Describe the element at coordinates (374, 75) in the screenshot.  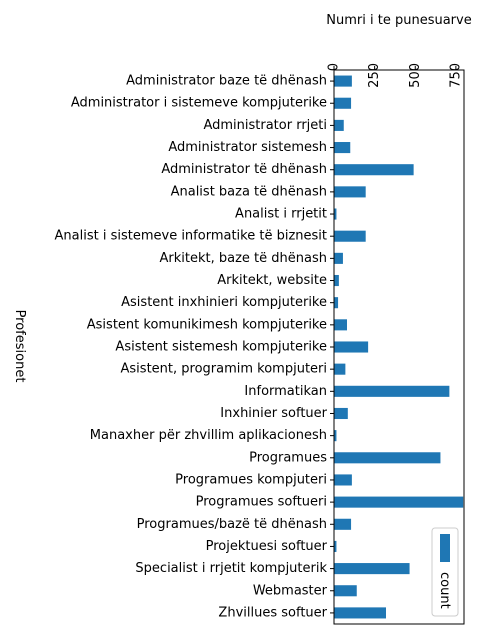
I see `x-tick-label: 250` at that location.